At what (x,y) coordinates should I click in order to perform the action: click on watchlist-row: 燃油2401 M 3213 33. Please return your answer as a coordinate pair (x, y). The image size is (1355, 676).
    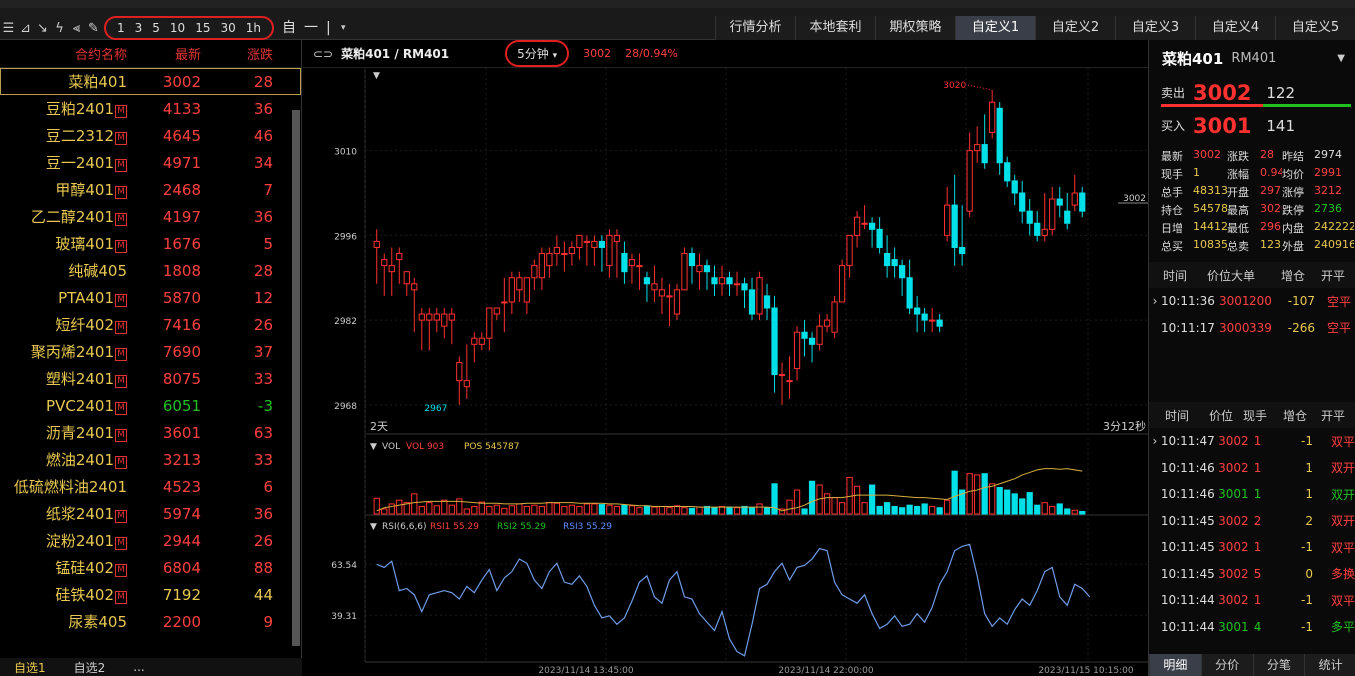
    Looking at the image, I should click on (150, 459).